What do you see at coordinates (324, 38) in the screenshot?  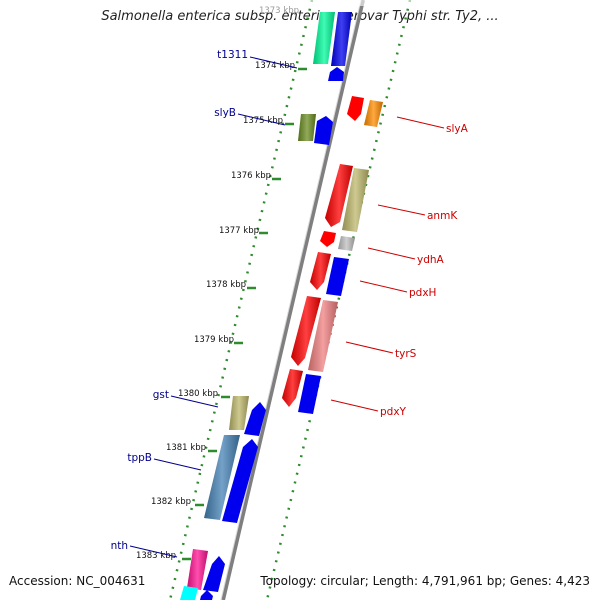 I see `gene-t1311-shade` at bounding box center [324, 38].